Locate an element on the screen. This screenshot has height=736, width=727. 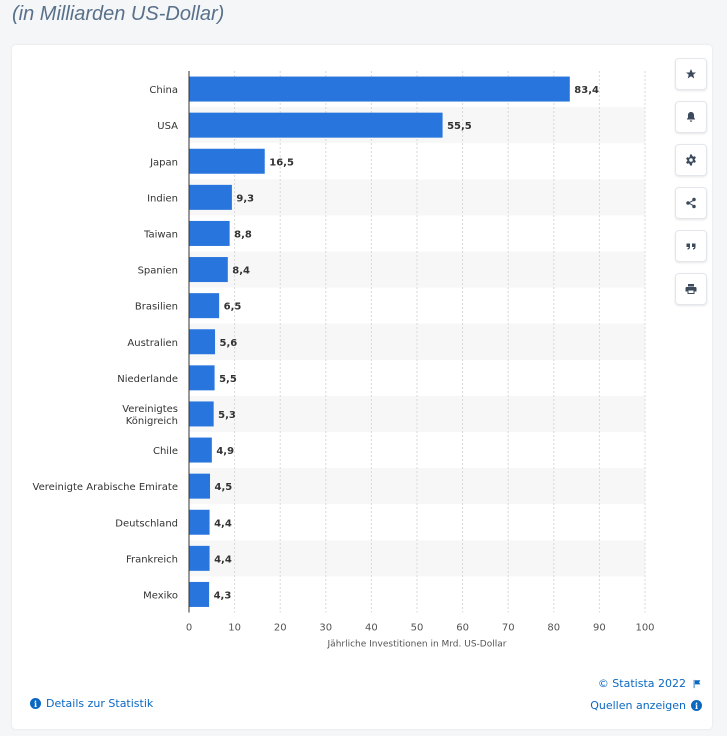
flag-icon is located at coordinates (697, 683).